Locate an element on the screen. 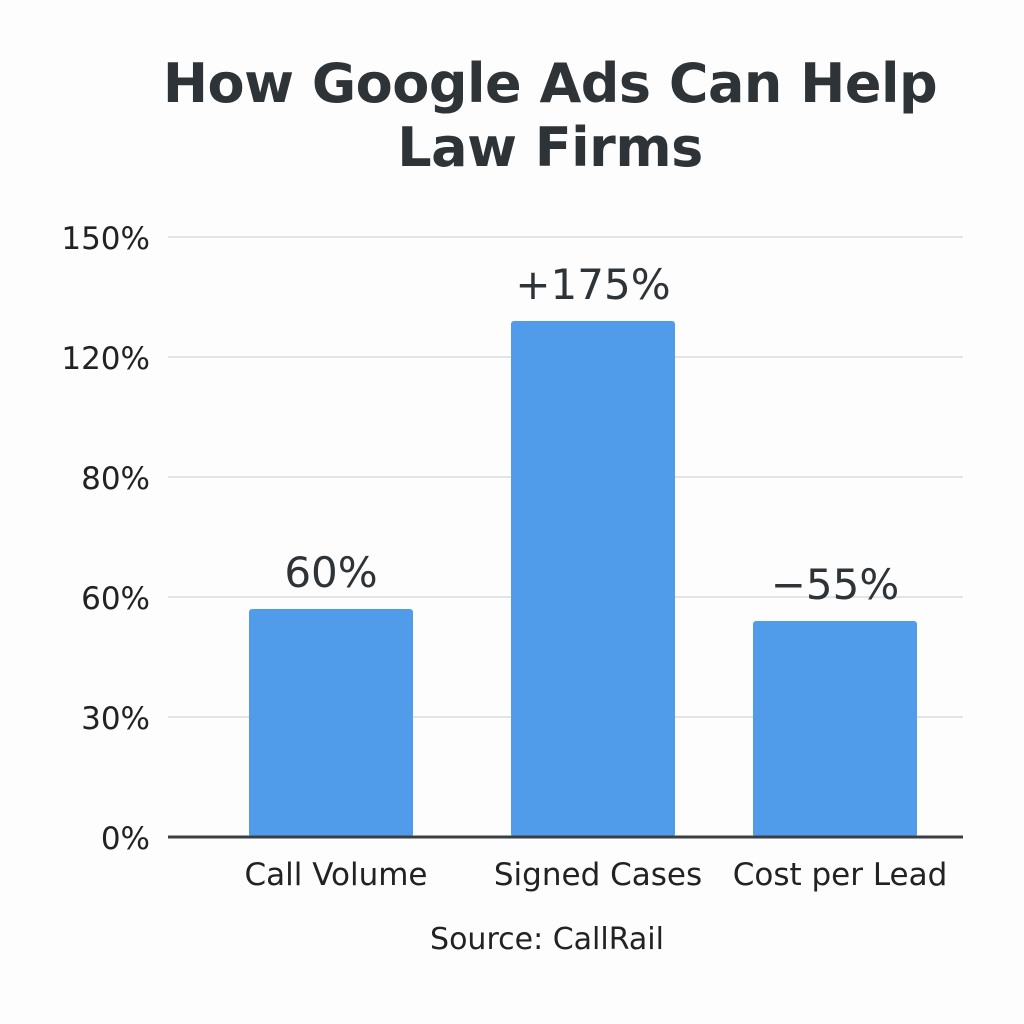 Image resolution: width=1024 pixels, height=1024 pixels. y-tick-label: 150% is located at coordinates (105, 239).